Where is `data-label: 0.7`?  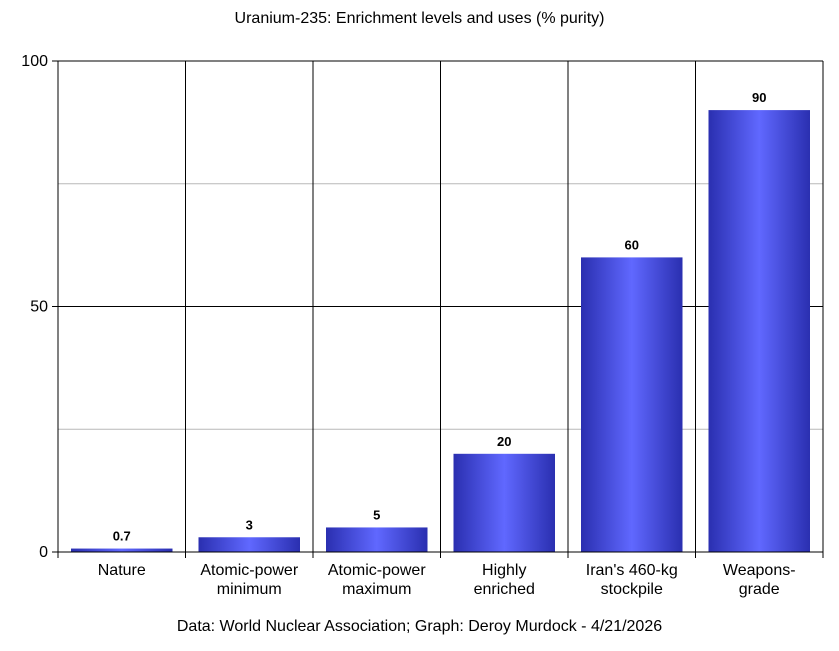 data-label: 0.7 is located at coordinates (122, 536).